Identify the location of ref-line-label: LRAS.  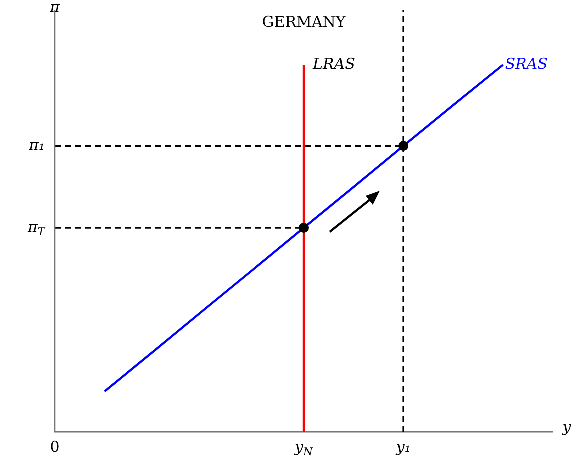
(334, 63).